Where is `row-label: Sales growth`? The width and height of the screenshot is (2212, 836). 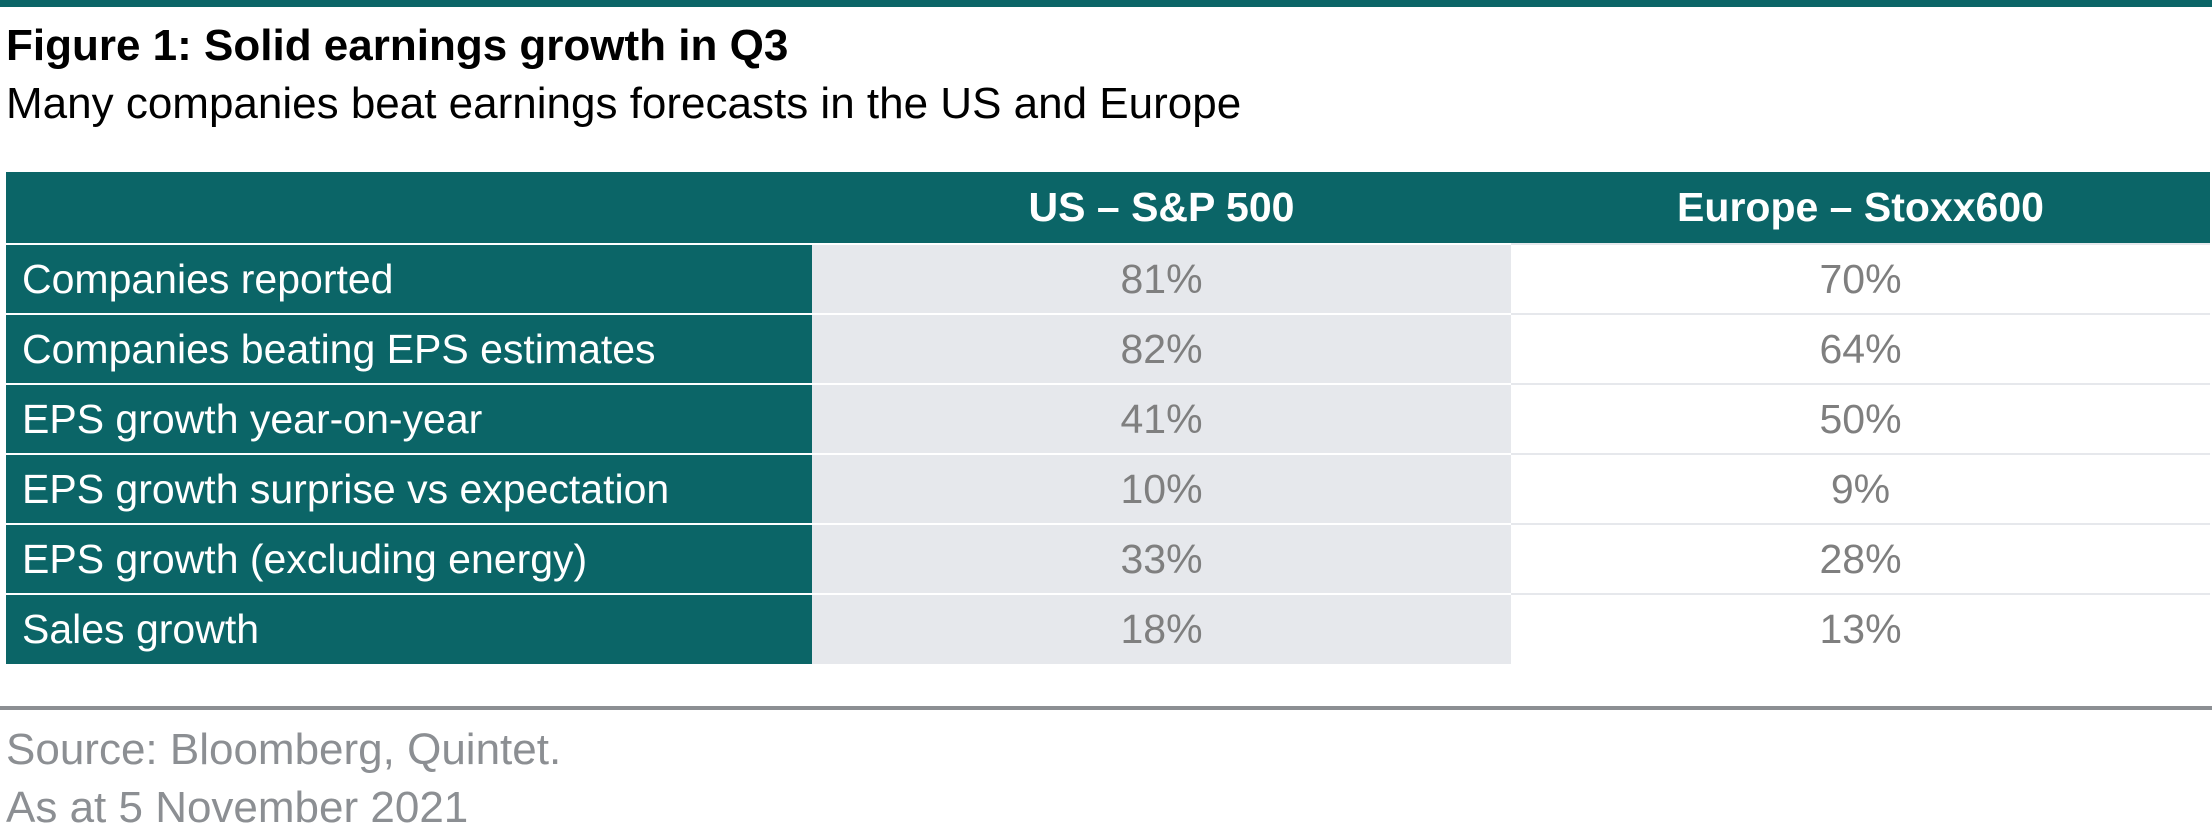
row-label: Sales growth is located at coordinates (409, 629).